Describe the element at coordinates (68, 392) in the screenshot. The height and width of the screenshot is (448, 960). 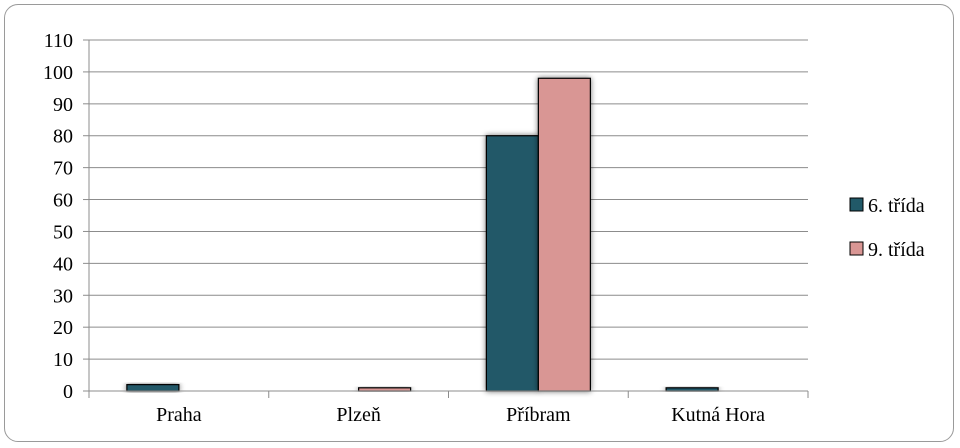
I see `y-tick-label: 0` at that location.